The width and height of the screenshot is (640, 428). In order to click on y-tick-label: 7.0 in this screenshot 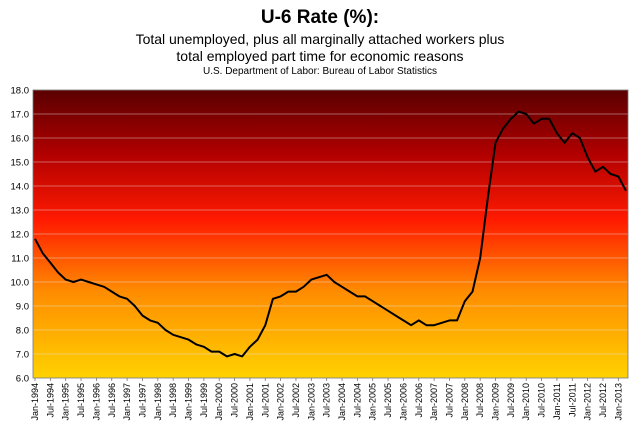, I will do `click(22, 355)`.